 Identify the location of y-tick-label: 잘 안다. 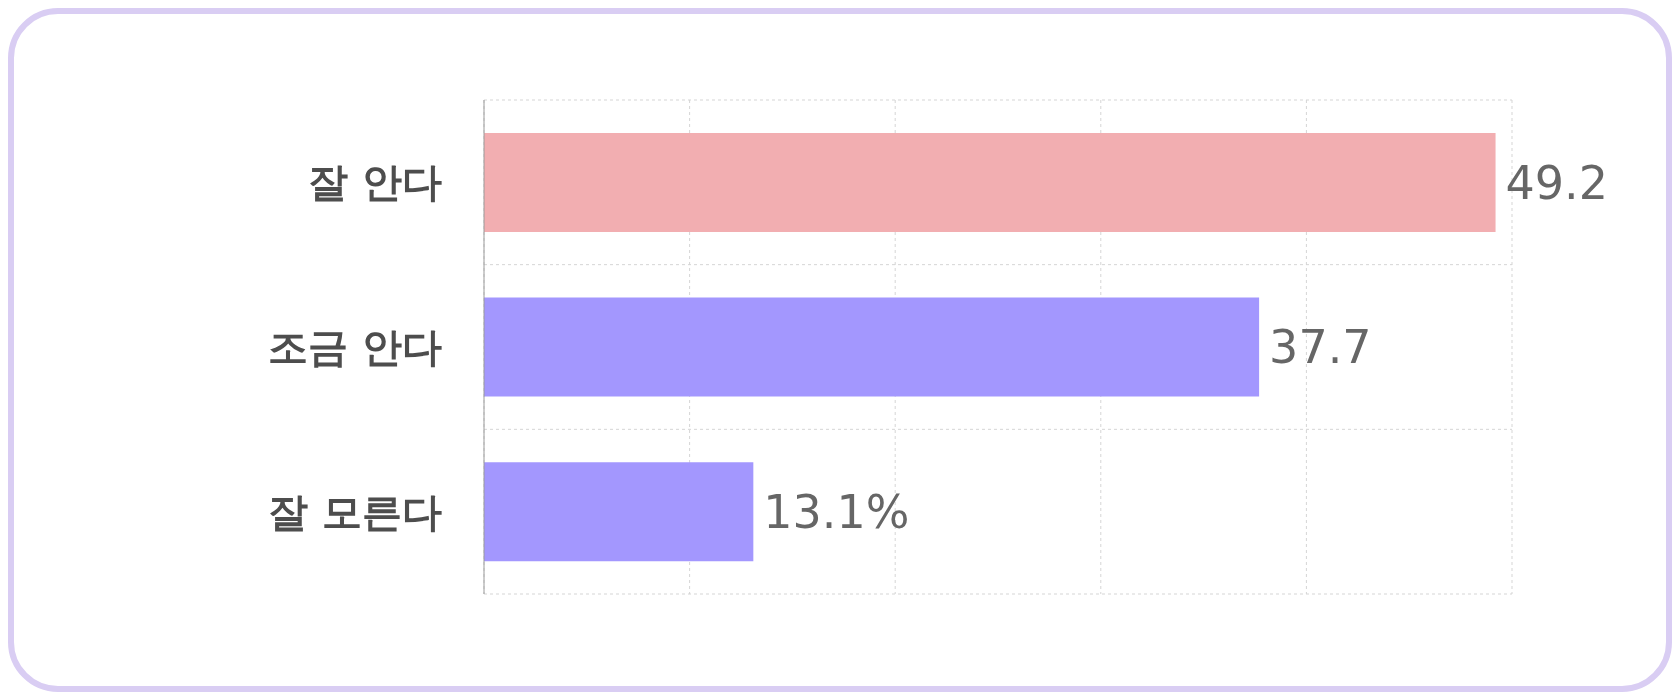
(375, 182).